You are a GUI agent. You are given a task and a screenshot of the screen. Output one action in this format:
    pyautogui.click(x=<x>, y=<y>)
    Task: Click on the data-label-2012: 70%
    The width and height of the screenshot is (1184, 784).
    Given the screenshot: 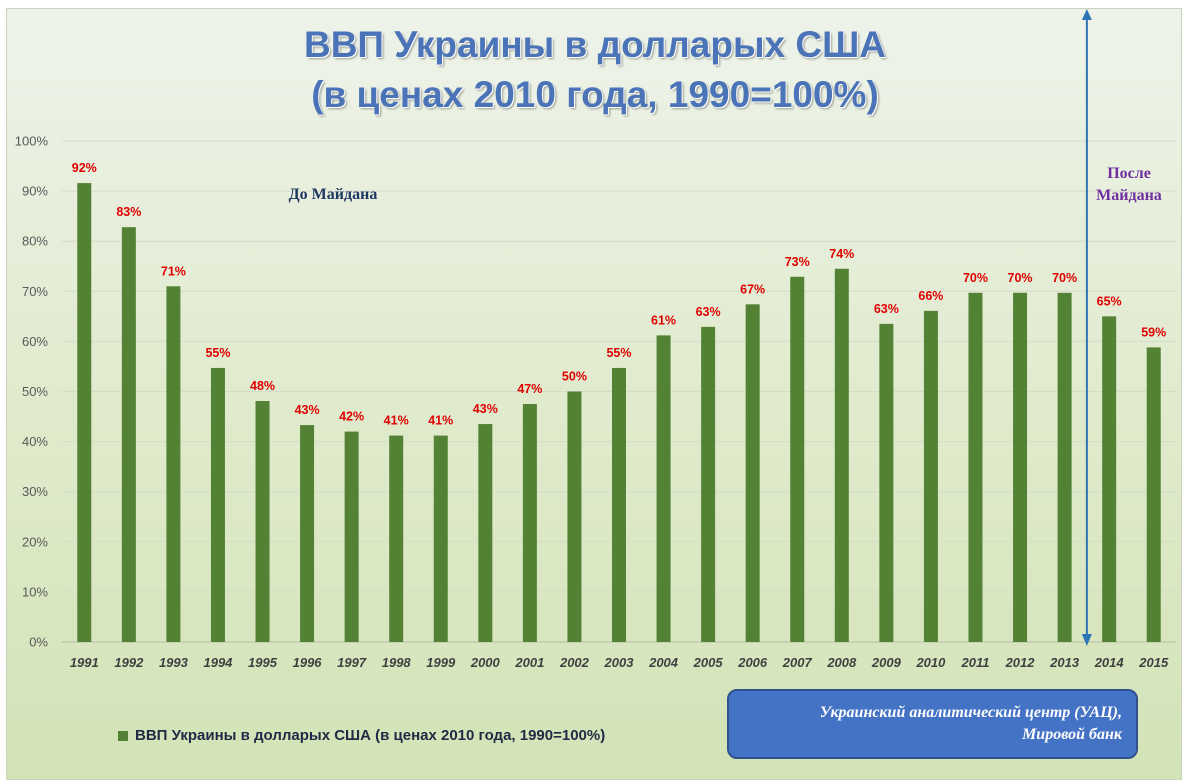 What is the action you would take?
    pyautogui.click(x=1020, y=278)
    